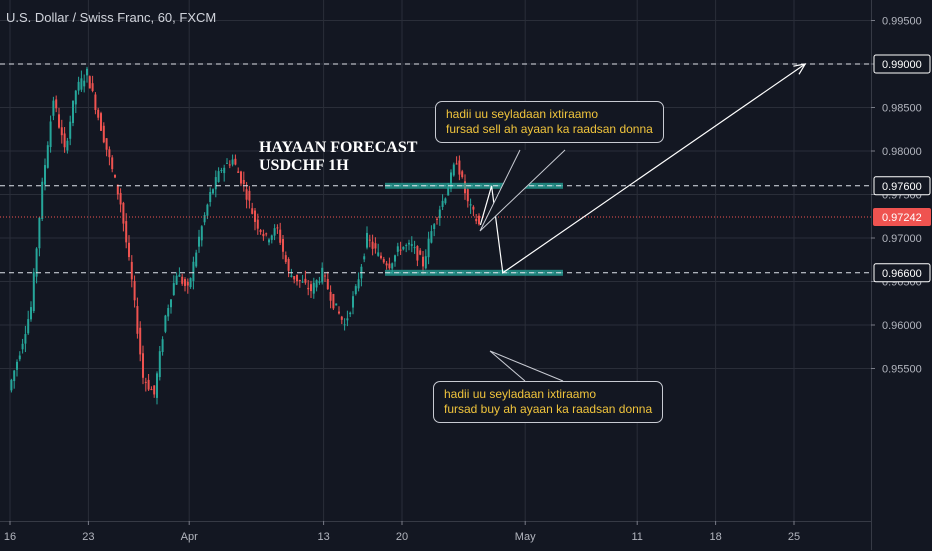 This screenshot has height=551, width=932. I want to click on price-axis-panel, so click(901, 275).